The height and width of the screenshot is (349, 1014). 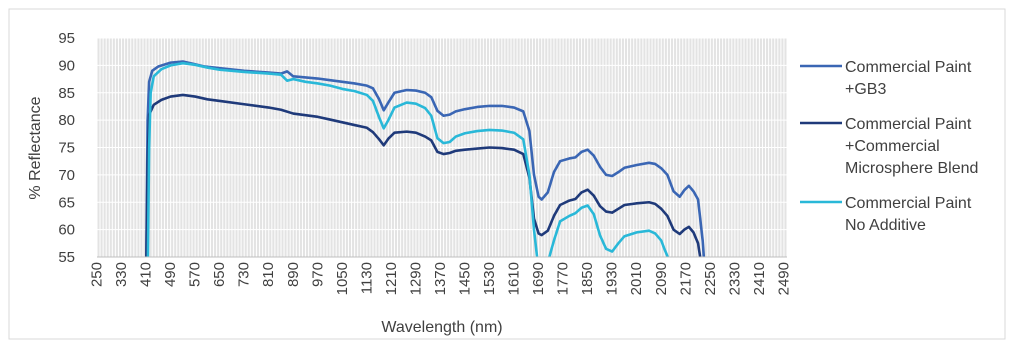 What do you see at coordinates (146, 274) in the screenshot?
I see `x-tick-label: 410` at bounding box center [146, 274].